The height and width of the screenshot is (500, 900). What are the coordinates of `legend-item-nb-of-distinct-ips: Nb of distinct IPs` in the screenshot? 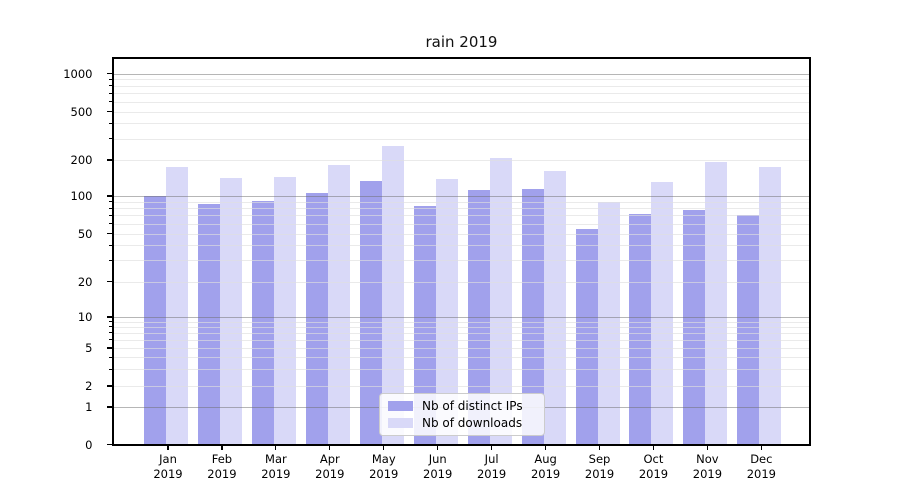 It's located at (462, 406).